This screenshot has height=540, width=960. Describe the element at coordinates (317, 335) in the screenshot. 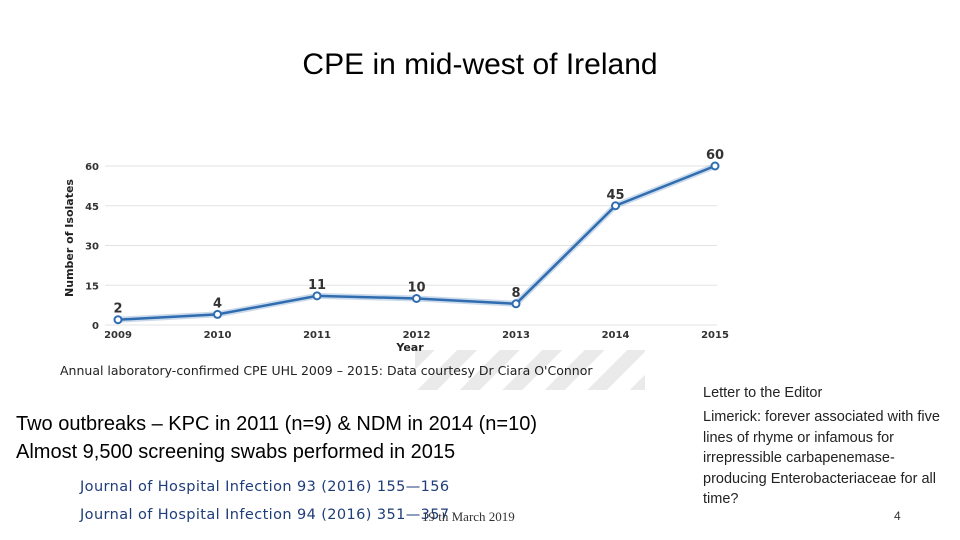

I see `x-tick-label: 2011` at that location.